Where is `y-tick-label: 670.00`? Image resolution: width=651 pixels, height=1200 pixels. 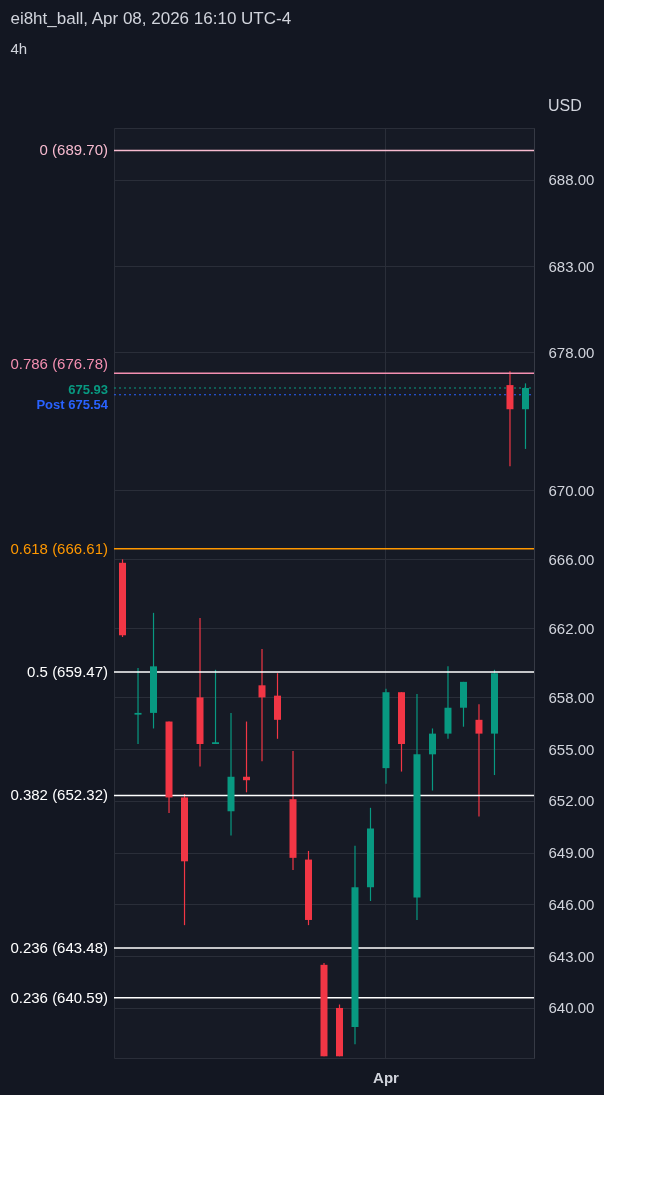
y-tick-label: 670.00 is located at coordinates (571, 490).